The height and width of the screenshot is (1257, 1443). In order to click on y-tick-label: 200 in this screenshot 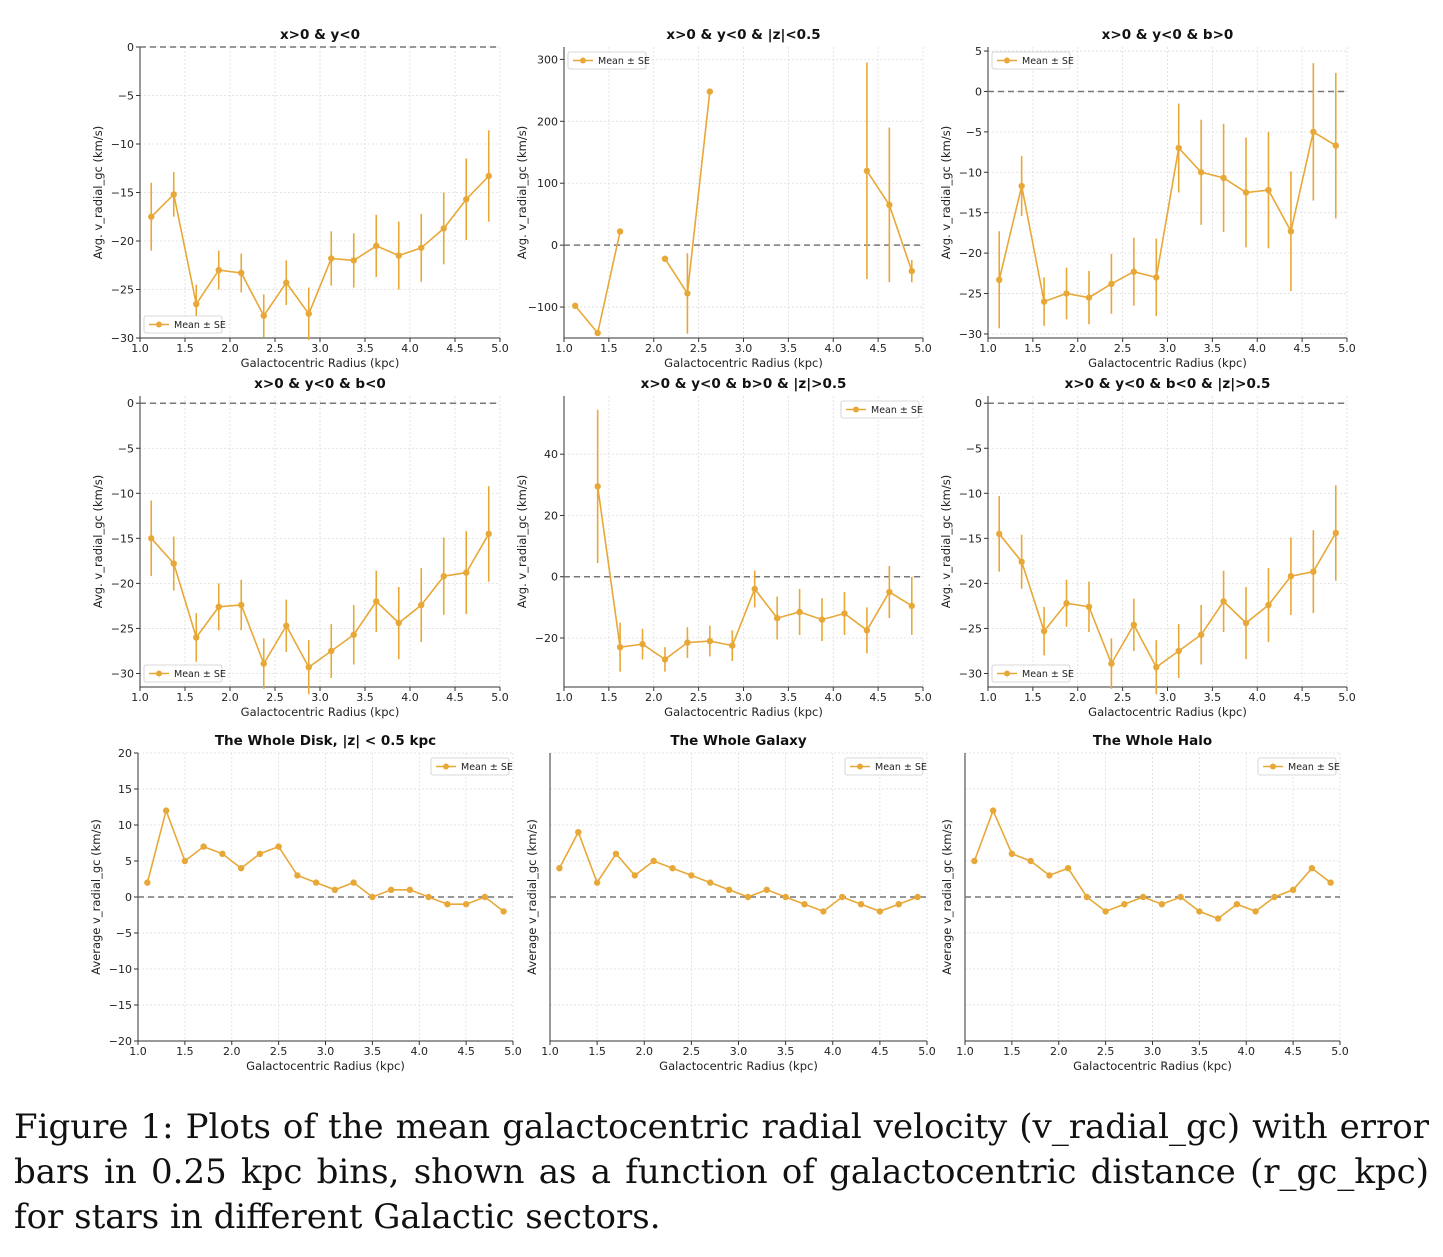, I will do `click(547, 121)`.